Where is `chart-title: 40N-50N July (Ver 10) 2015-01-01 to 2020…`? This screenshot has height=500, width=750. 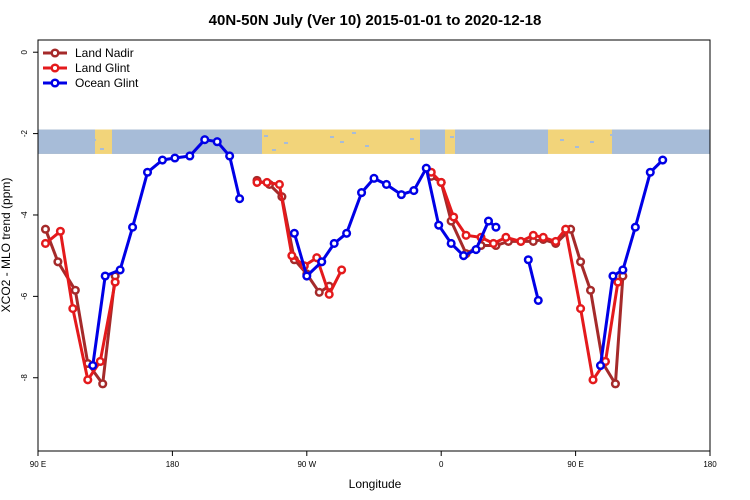
chart-title: 40N-50N July (Ver 10) 2015-01-01 to 2020… is located at coordinates (375, 20).